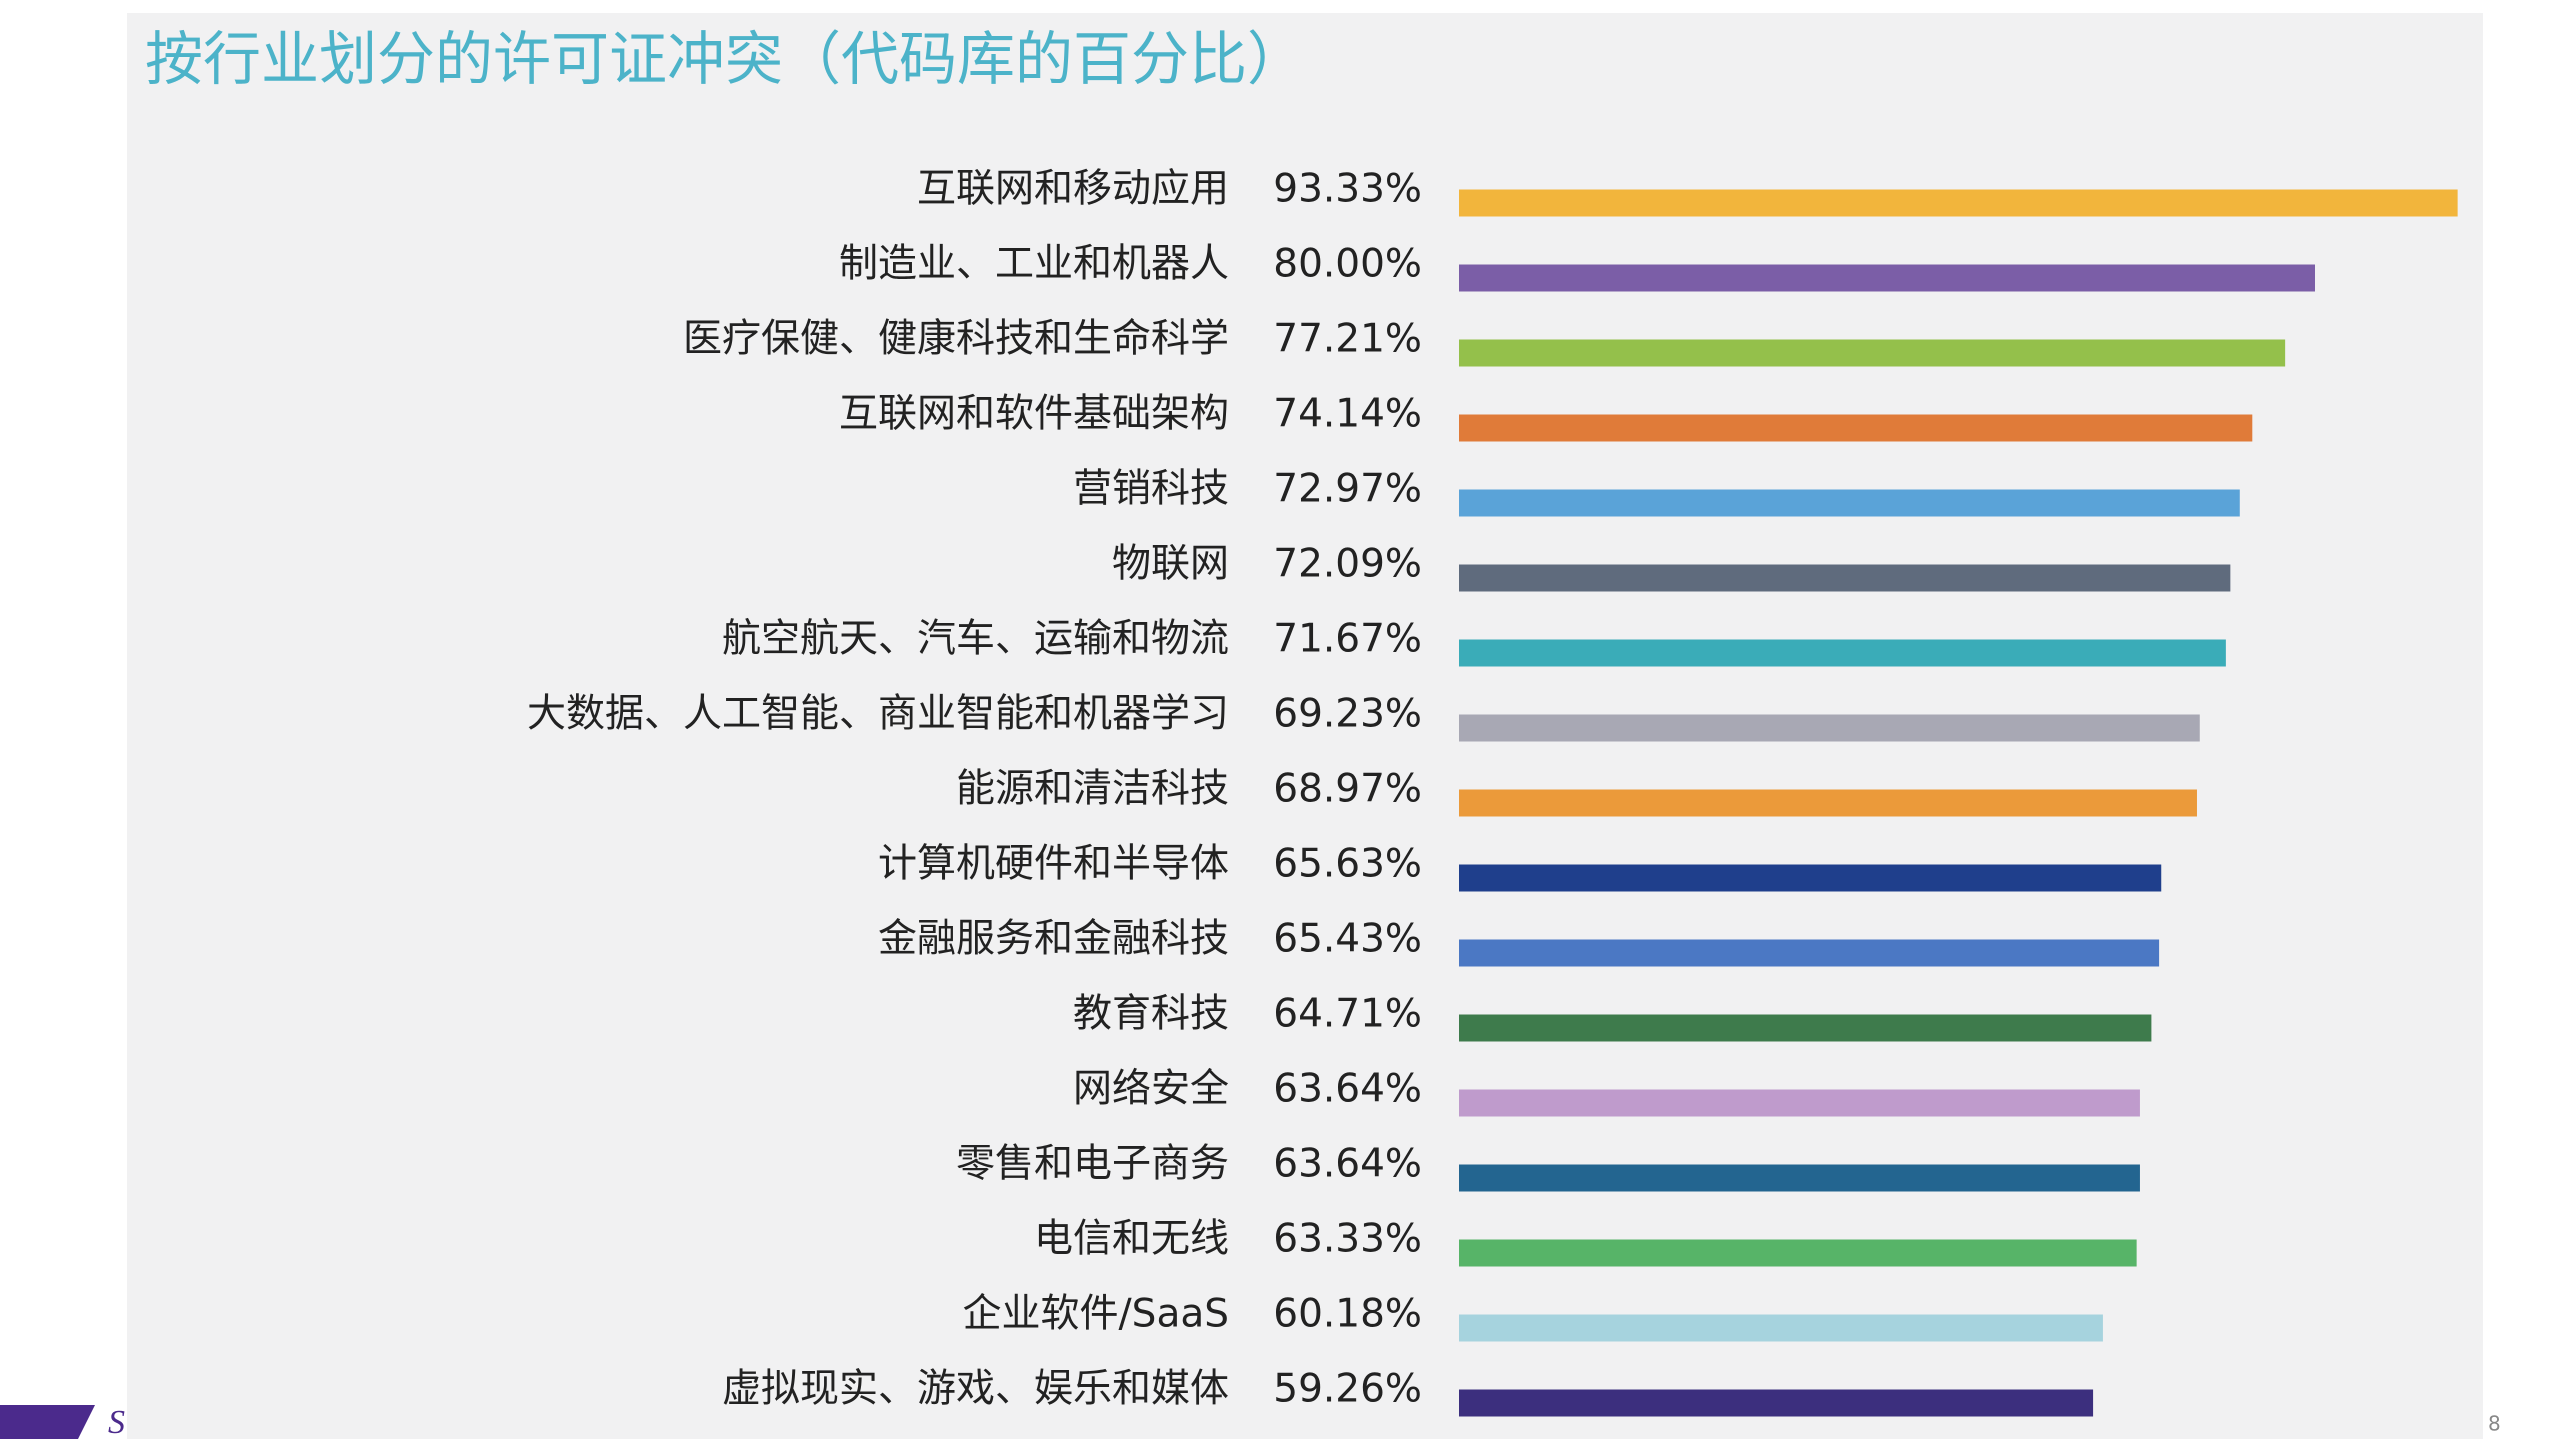 The width and height of the screenshot is (2559, 1439). Describe the element at coordinates (1347, 639) in the screenshot. I see `value-label: 71.67%` at that location.